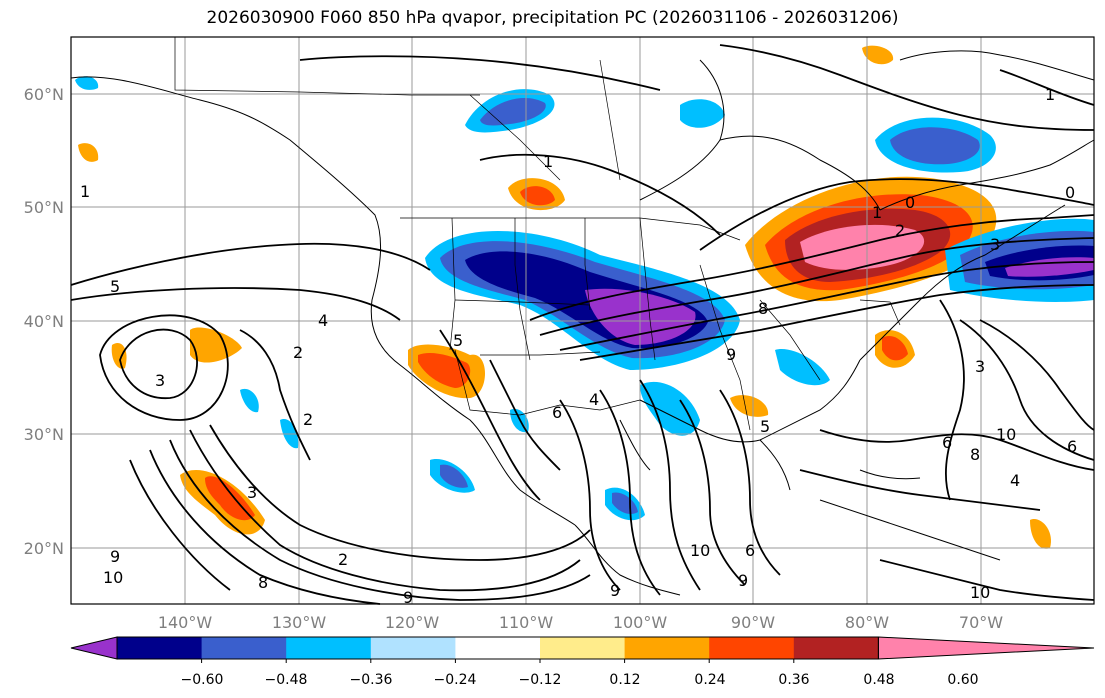  Describe the element at coordinates (44, 434) in the screenshot. I see `lat-label: 30°N` at that location.